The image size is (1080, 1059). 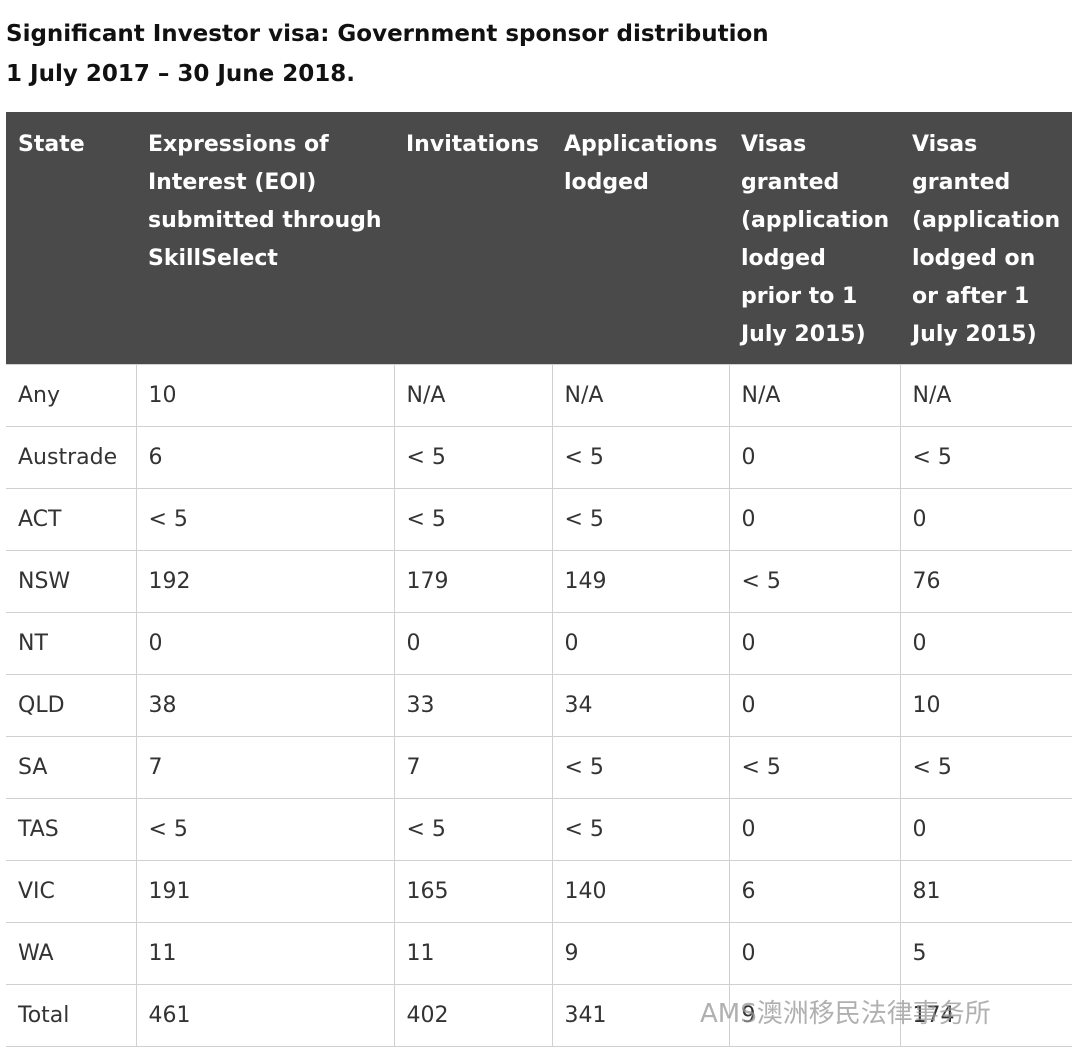 I want to click on table-cell: NSW, so click(x=71, y=581).